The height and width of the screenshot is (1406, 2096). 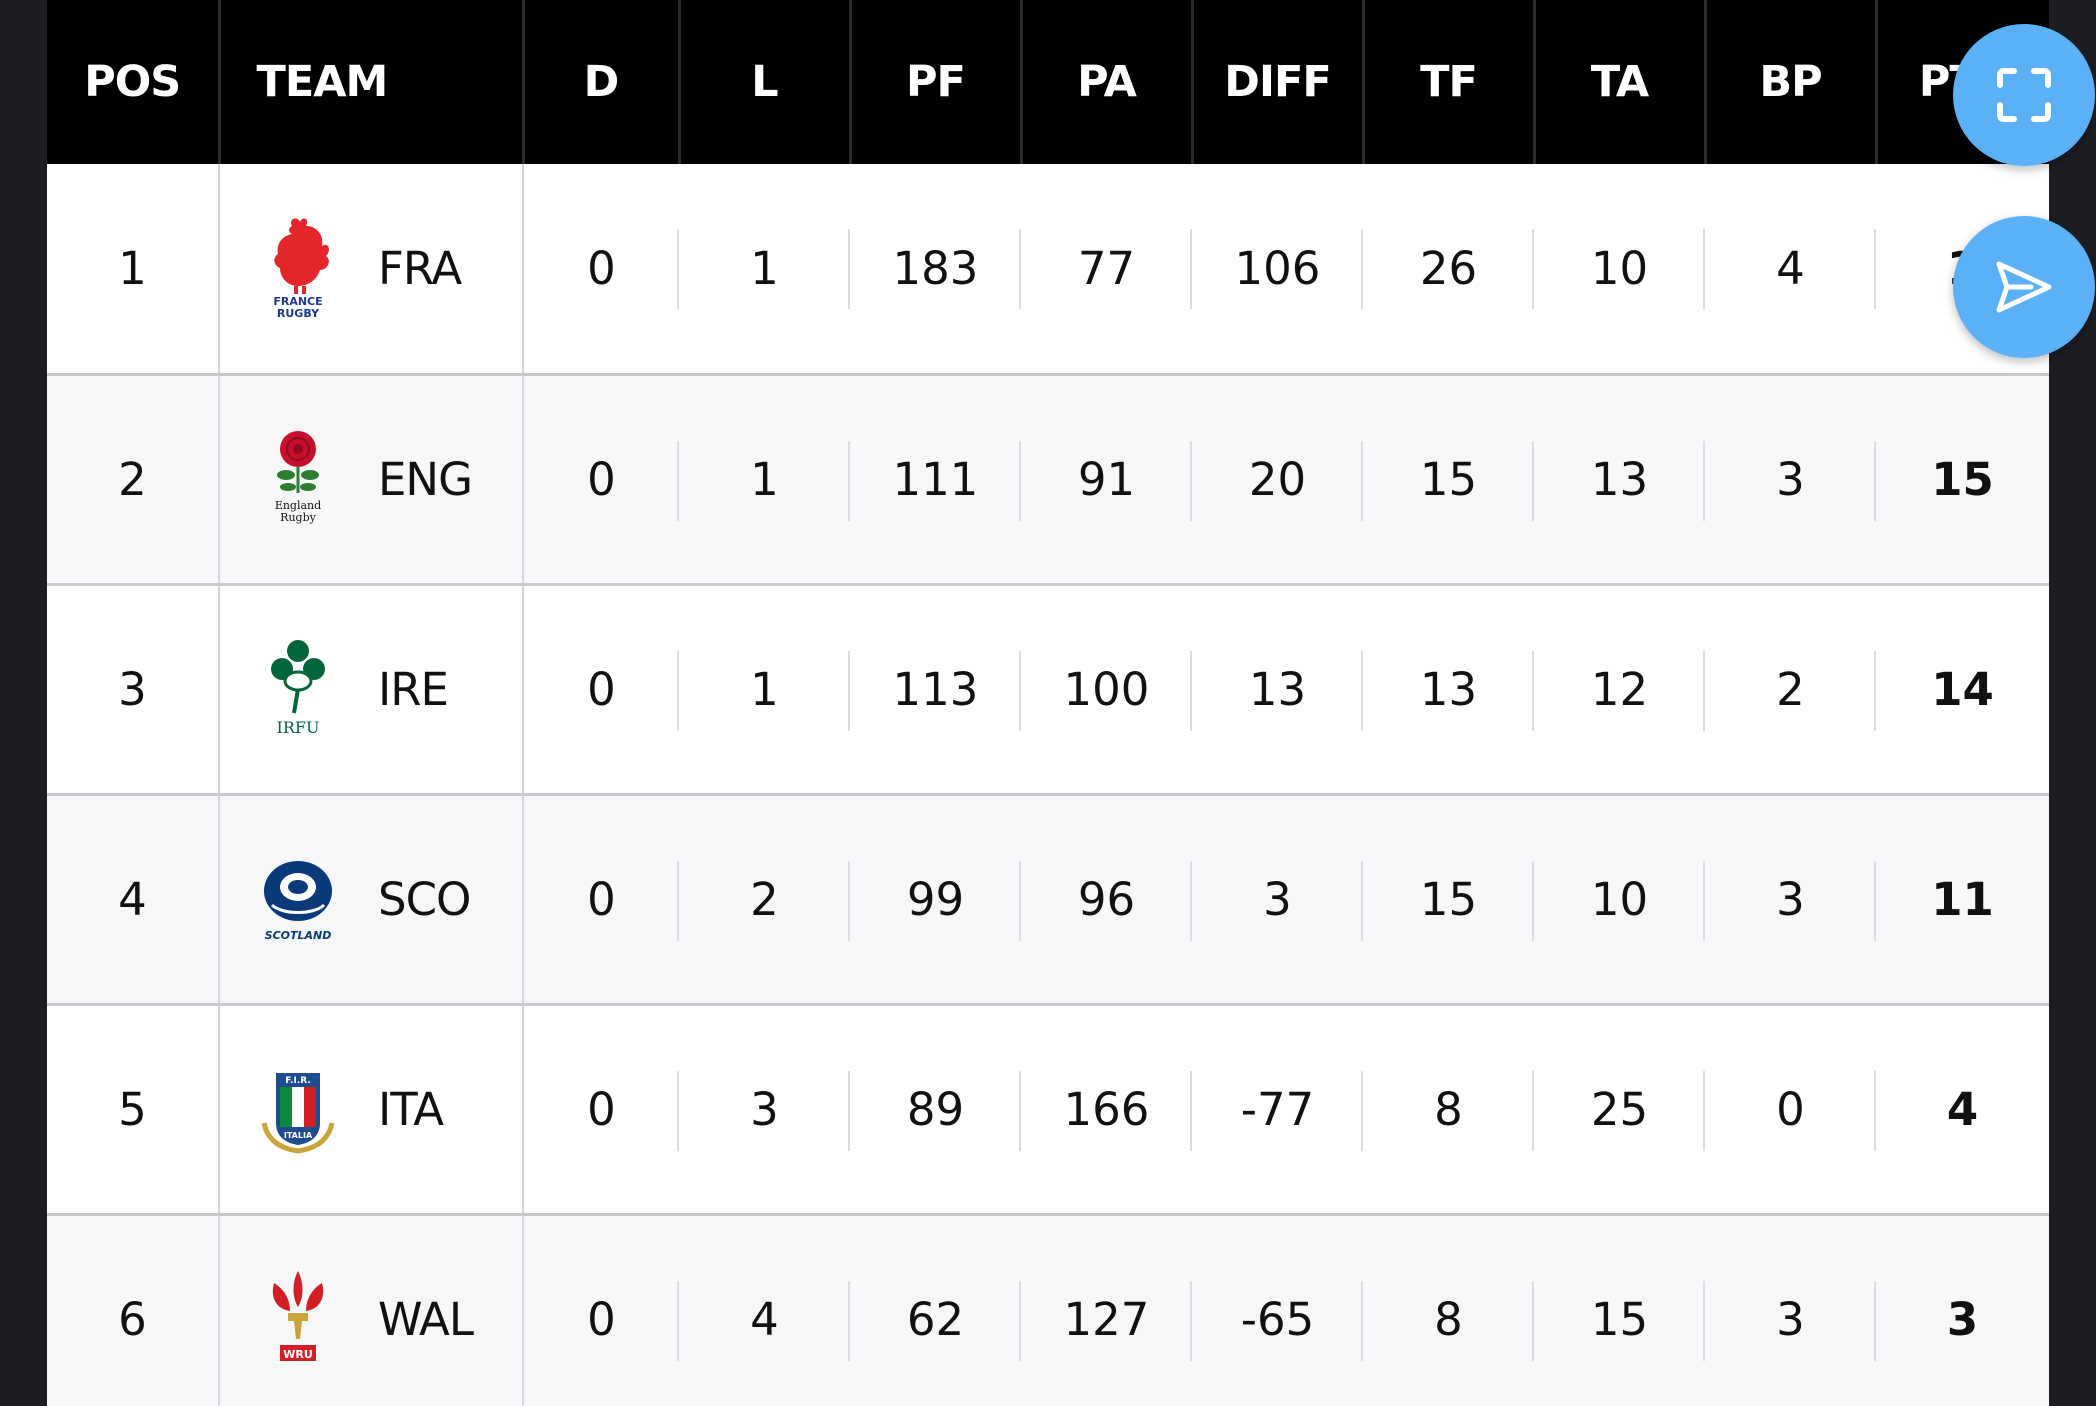 What do you see at coordinates (1962, 1109) in the screenshot?
I see `cell-pts: 4` at bounding box center [1962, 1109].